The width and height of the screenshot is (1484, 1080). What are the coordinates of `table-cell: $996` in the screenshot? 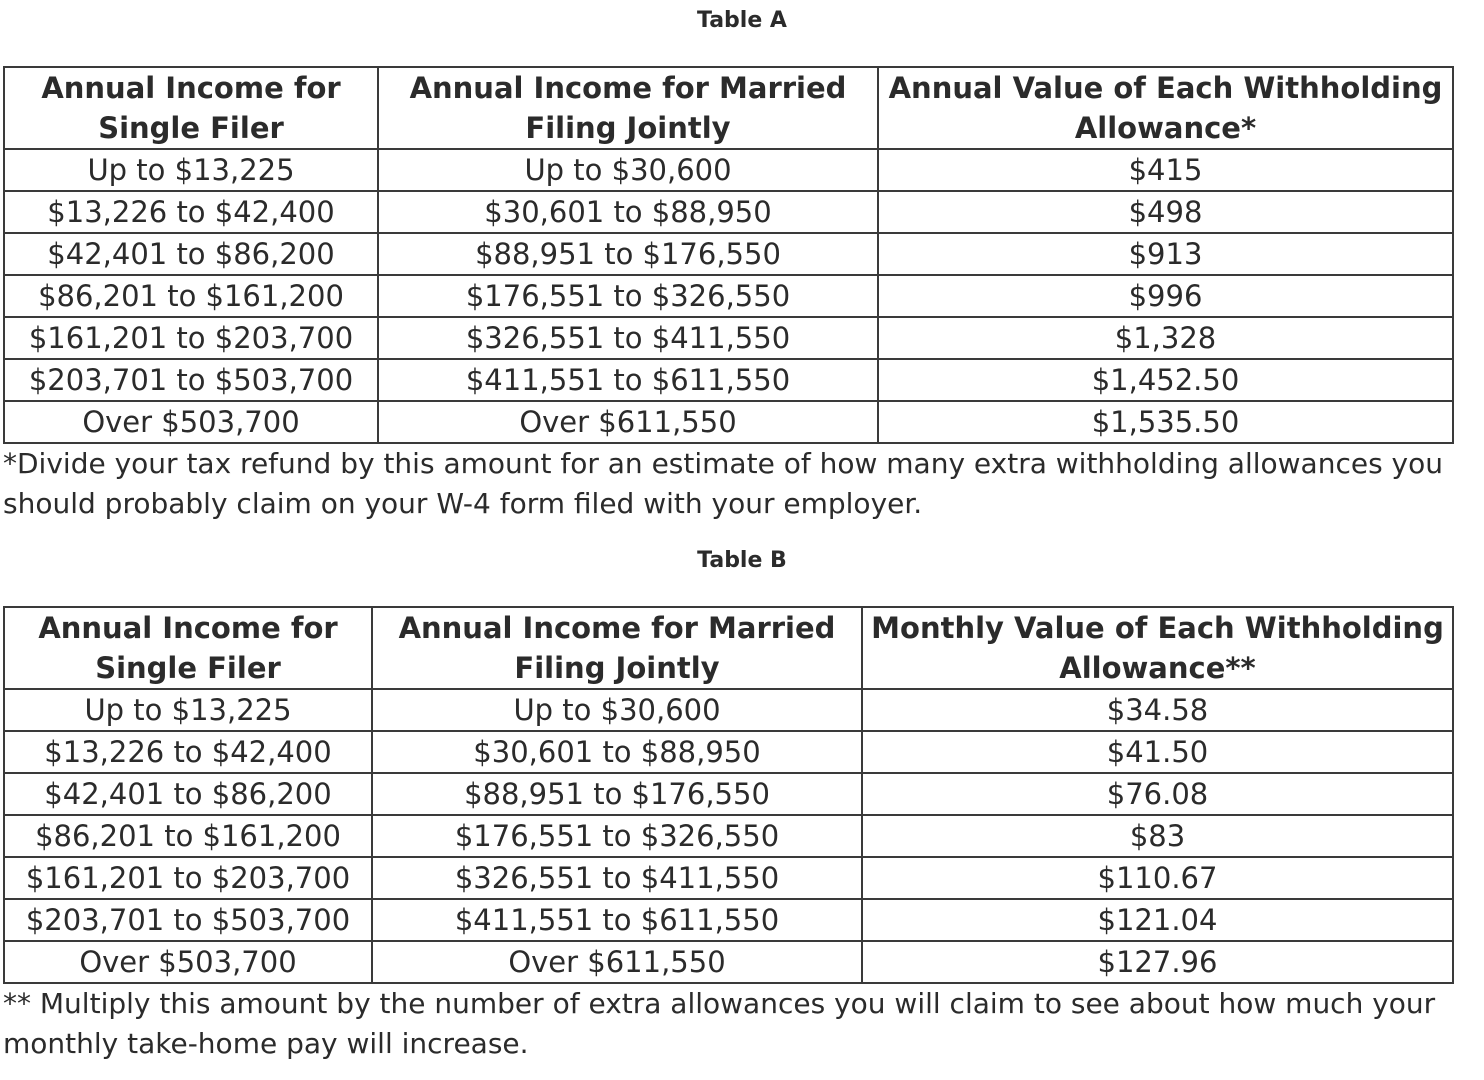 It's located at (1165, 296).